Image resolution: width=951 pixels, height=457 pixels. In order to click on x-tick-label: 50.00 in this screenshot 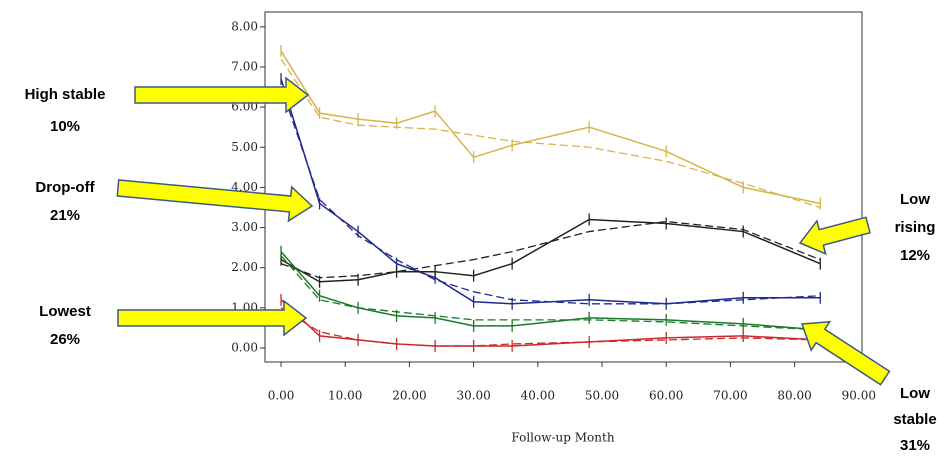, I will do `click(602, 396)`.